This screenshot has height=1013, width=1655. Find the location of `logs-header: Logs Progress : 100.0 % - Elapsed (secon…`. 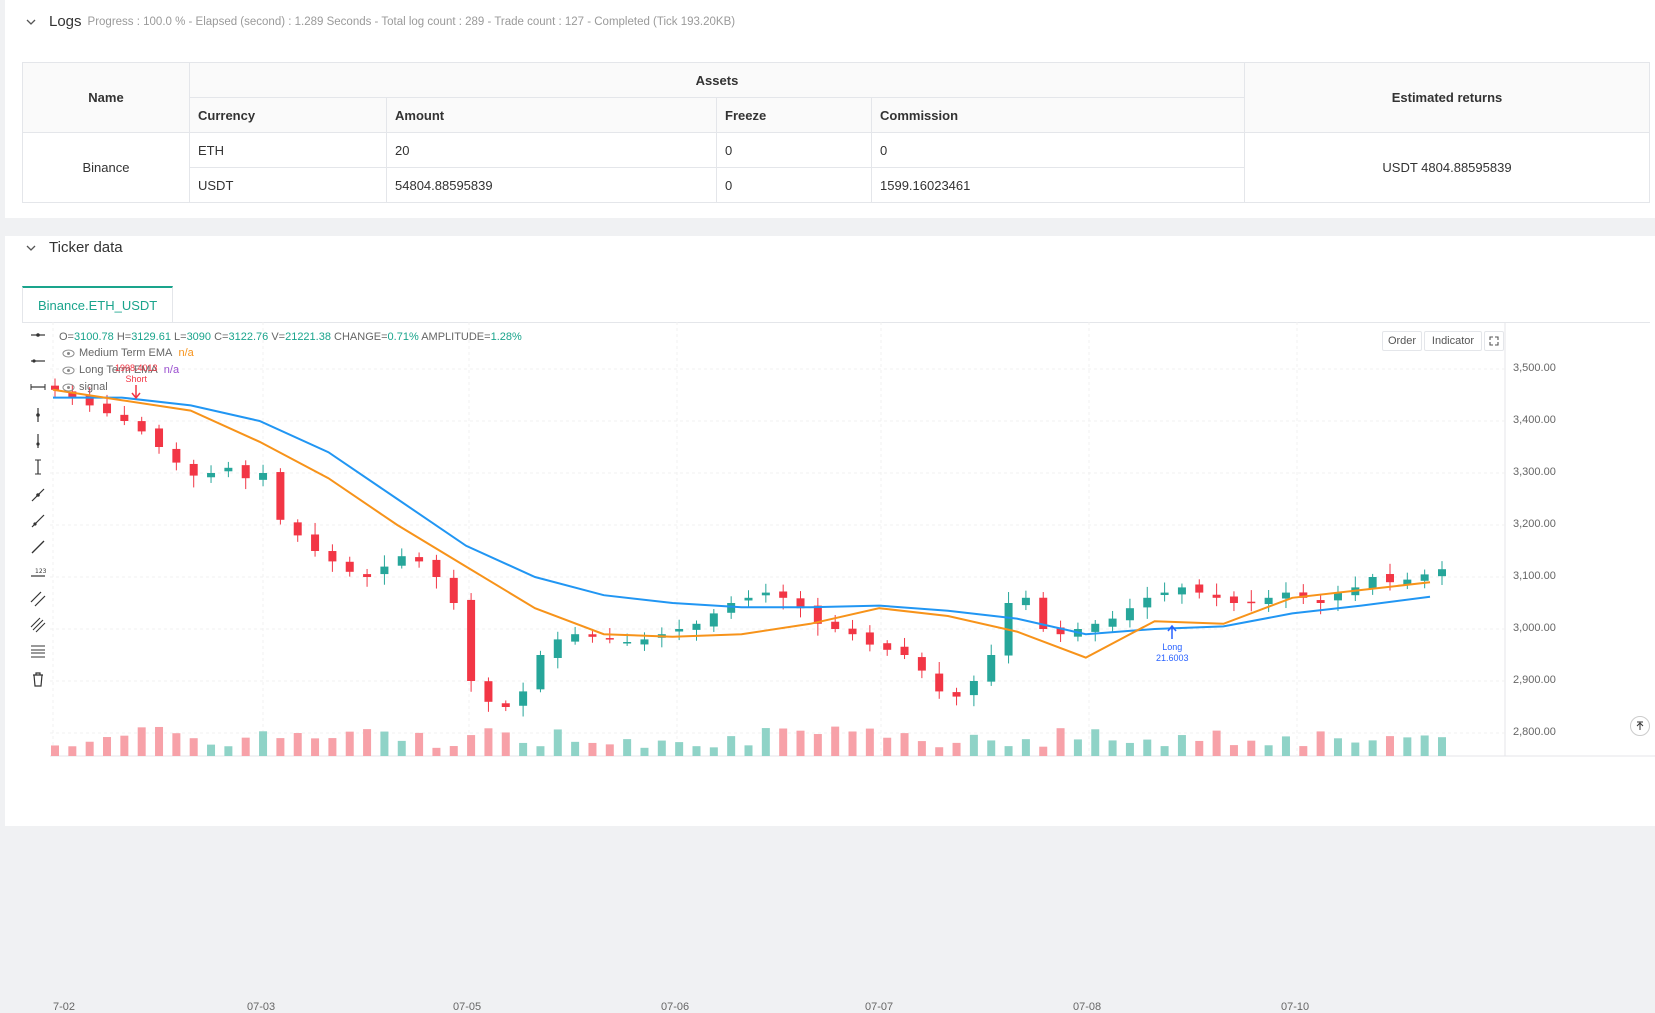

logs-header: Logs Progress : 100.0 % - Elapsed (secon… is located at coordinates (379, 21).